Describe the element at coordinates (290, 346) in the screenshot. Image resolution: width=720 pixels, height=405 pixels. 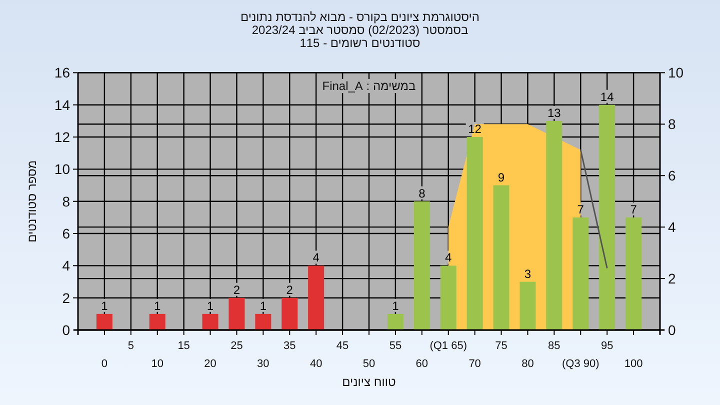
I see `x-tick-label: 35` at that location.